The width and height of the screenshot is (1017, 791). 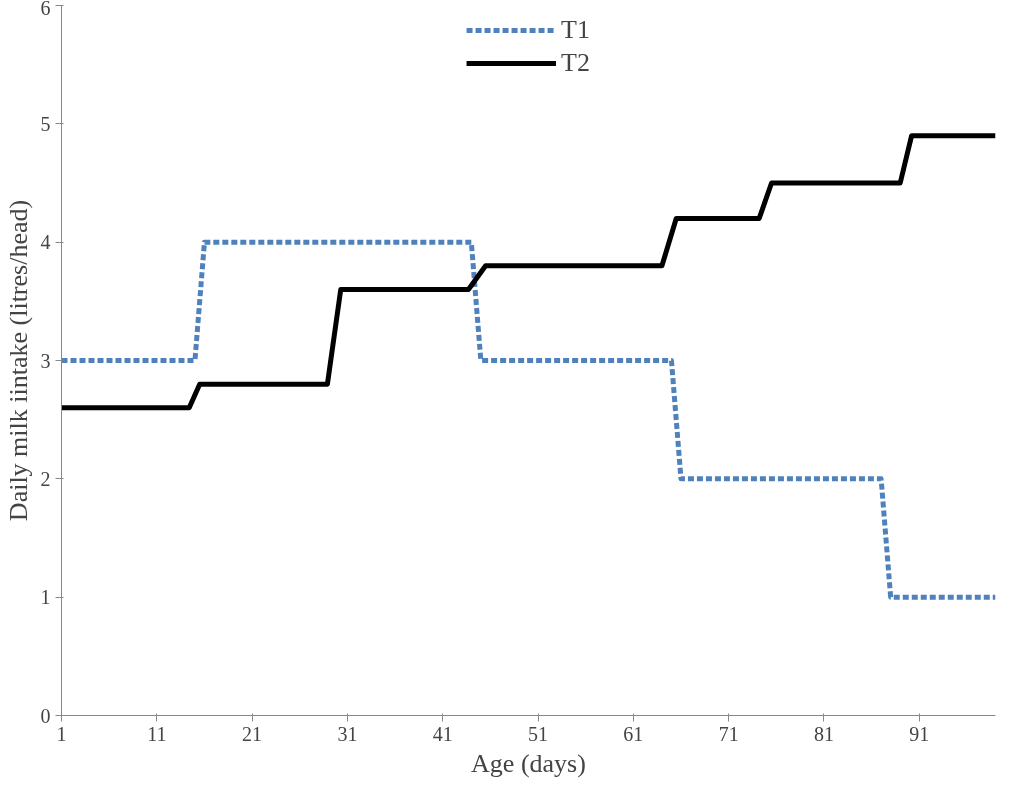 I want to click on y-tick-label: 2, so click(x=45, y=478).